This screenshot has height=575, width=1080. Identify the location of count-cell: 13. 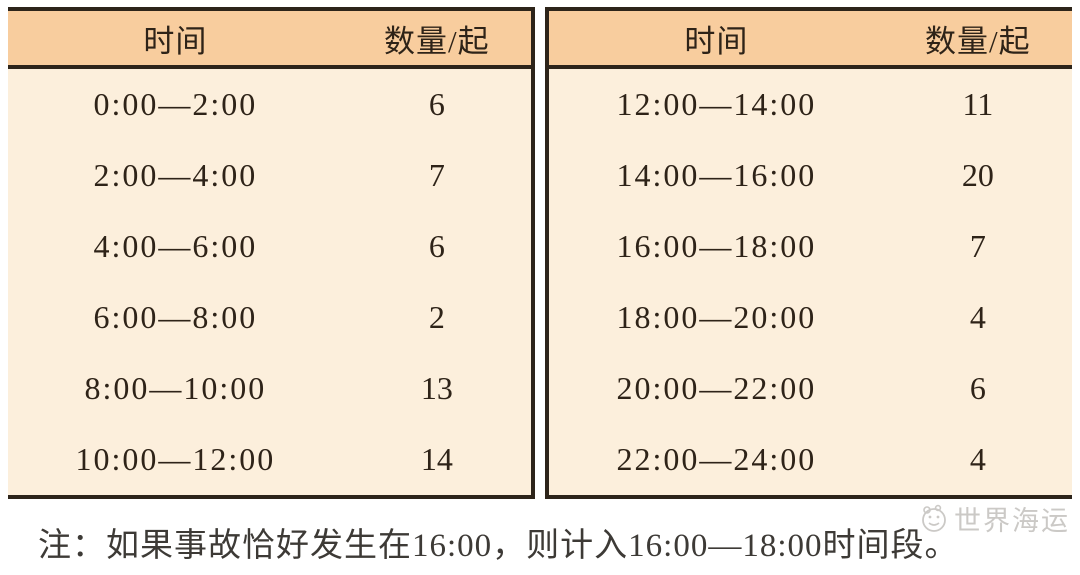
(436, 388).